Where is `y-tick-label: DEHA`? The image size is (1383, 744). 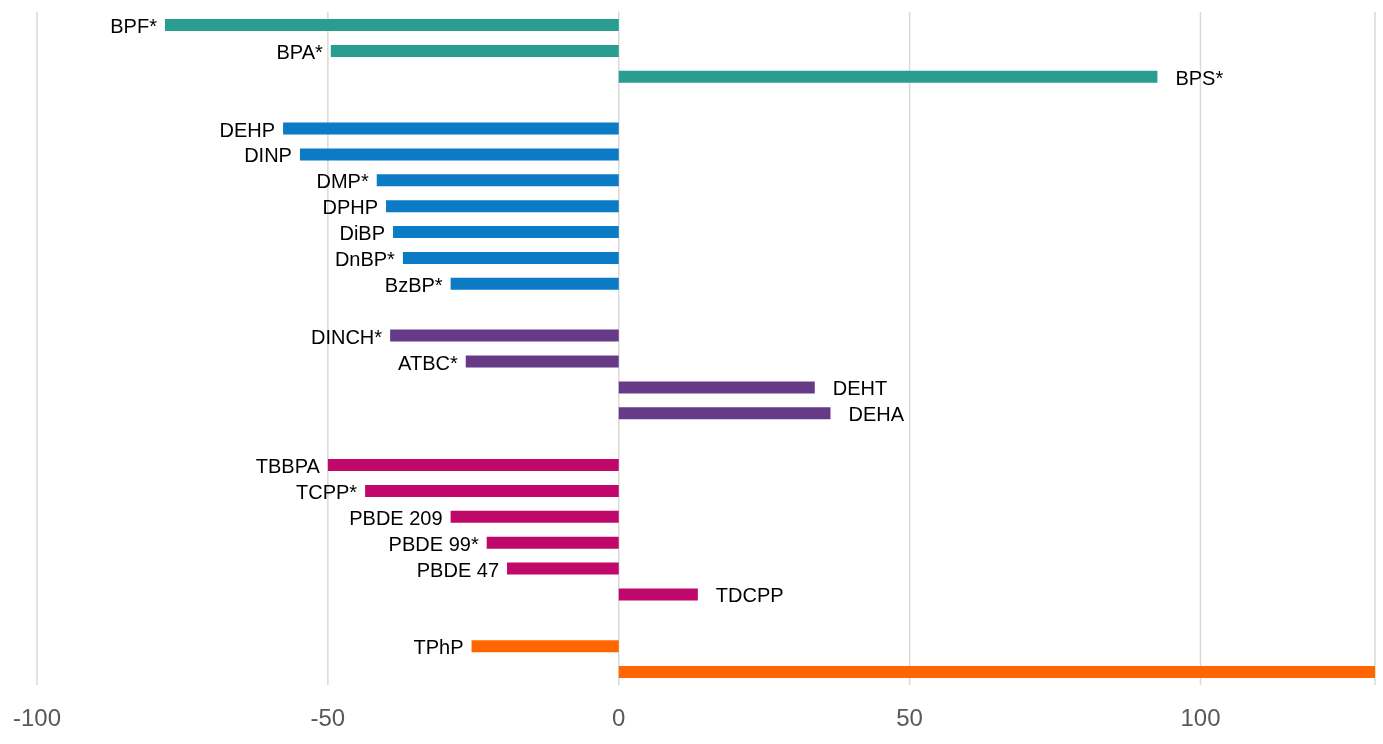 y-tick-label: DEHA is located at coordinates (876, 414).